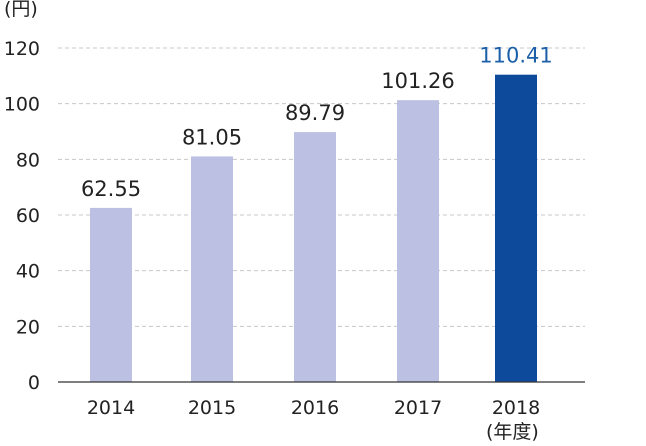 The image size is (646, 446). Describe the element at coordinates (212, 269) in the screenshot. I see `bar-2015` at that location.